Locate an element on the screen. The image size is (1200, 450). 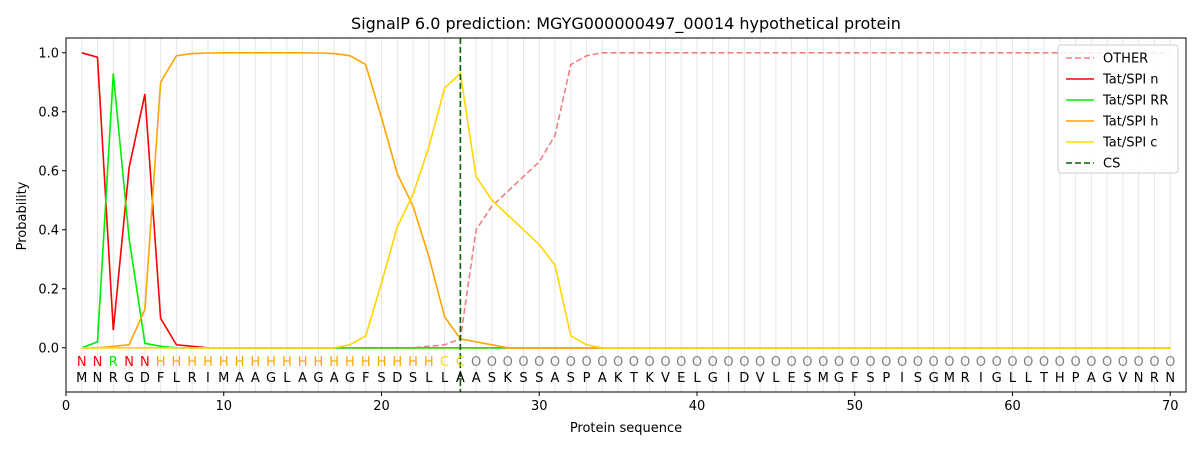
sequence-residue: H is located at coordinates (1060, 378).